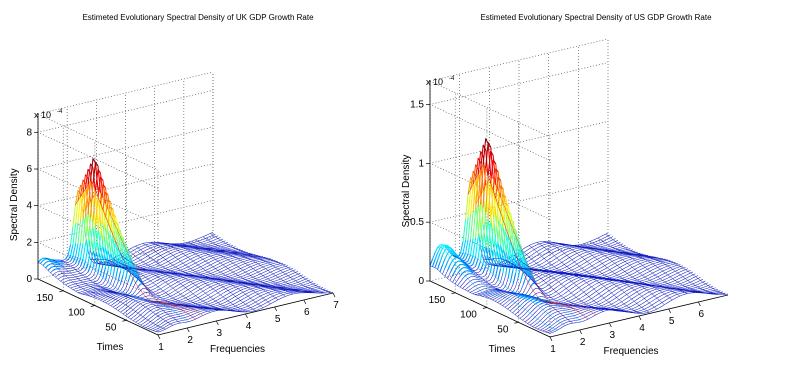 The height and width of the screenshot is (367, 796). Describe the element at coordinates (417, 222) in the screenshot. I see `z-tick-label: 0.5` at that location.